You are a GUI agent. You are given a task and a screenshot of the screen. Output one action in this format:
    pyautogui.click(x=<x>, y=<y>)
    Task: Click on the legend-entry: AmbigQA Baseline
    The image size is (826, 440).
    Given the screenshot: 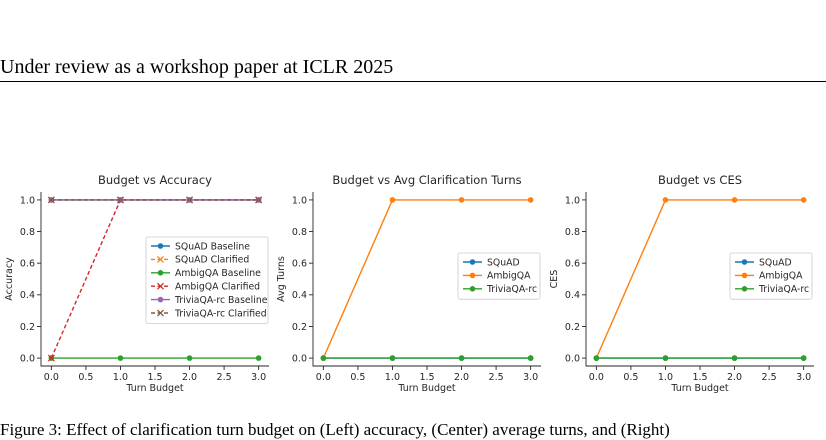 What is the action you would take?
    pyautogui.click(x=218, y=273)
    